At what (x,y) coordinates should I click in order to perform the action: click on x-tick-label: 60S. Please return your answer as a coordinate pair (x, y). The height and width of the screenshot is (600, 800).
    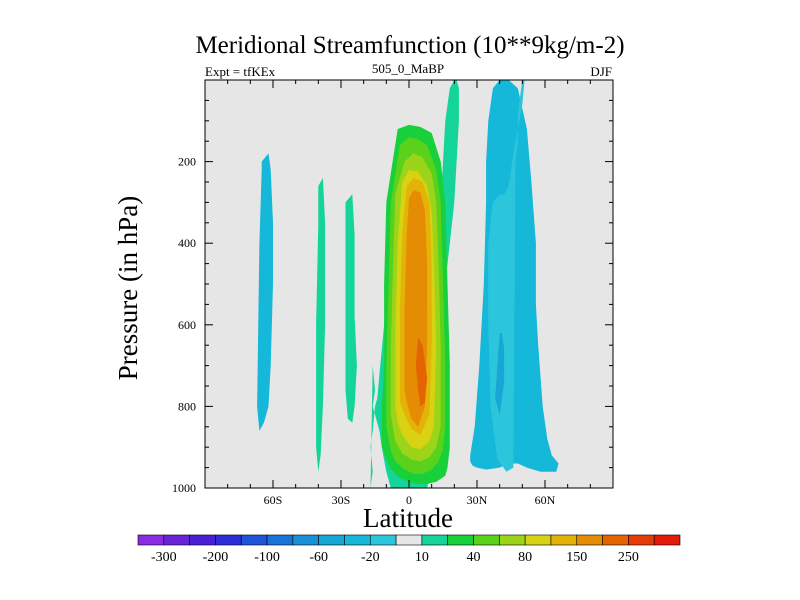
    Looking at the image, I should click on (273, 500).